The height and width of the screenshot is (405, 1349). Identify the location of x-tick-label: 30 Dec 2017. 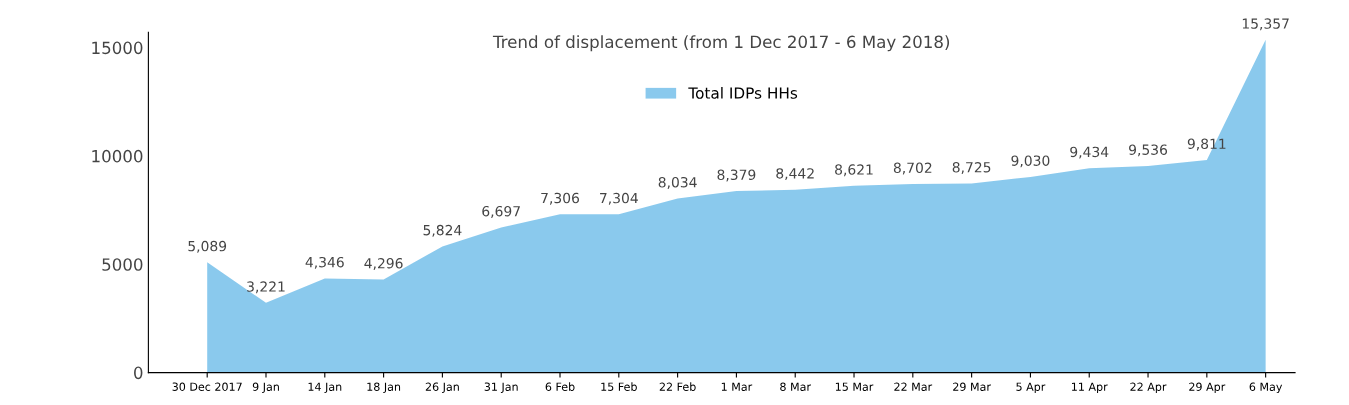
(207, 386).